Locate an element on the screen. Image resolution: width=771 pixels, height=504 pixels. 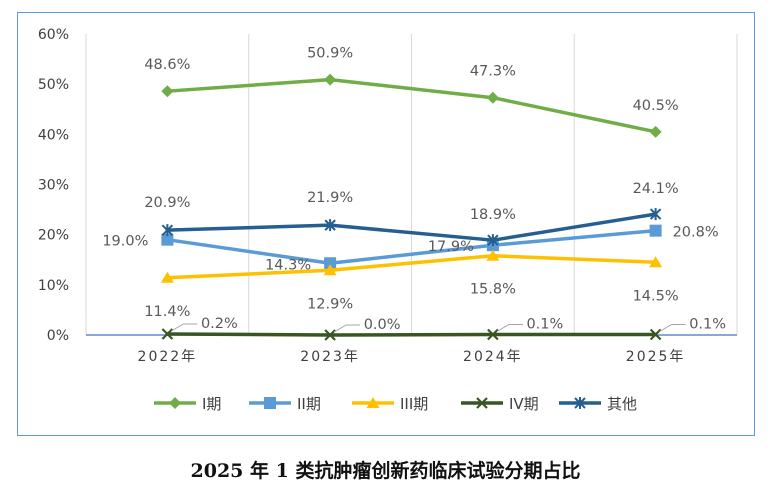
data-label: 15.8% is located at coordinates (493, 290).